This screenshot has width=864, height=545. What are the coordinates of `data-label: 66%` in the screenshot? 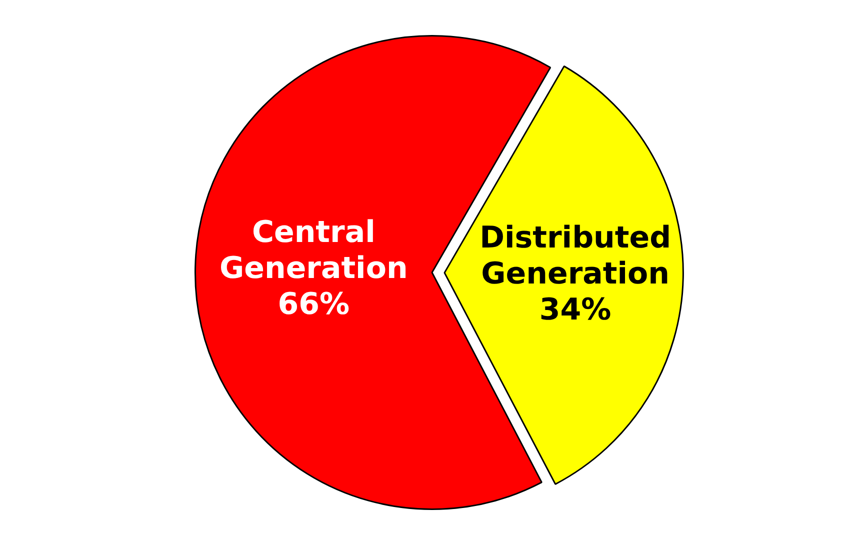 It's located at (314, 304).